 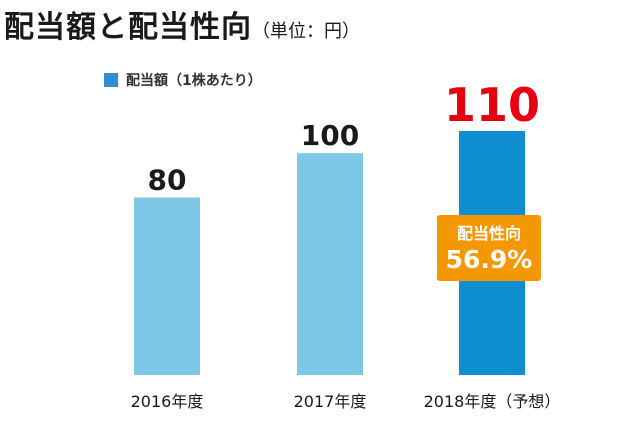 What do you see at coordinates (488, 233) in the screenshot?
I see `payout-ratio-label: 配当性向` at bounding box center [488, 233].